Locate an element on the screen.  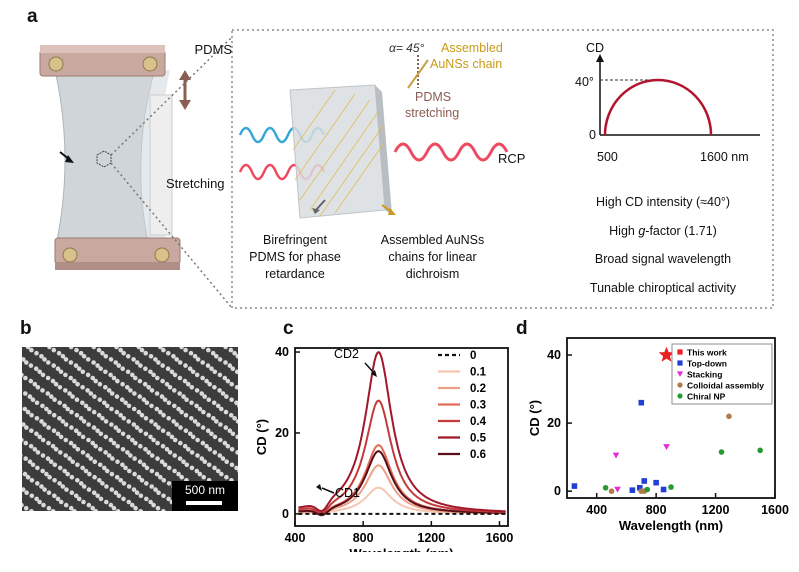
inset-y-arrow-icon is located at coordinates (600, 58).